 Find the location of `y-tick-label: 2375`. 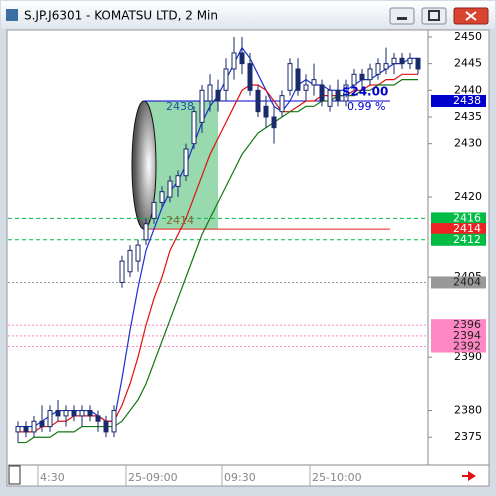

y-tick-label: 2375 is located at coordinates (468, 436).